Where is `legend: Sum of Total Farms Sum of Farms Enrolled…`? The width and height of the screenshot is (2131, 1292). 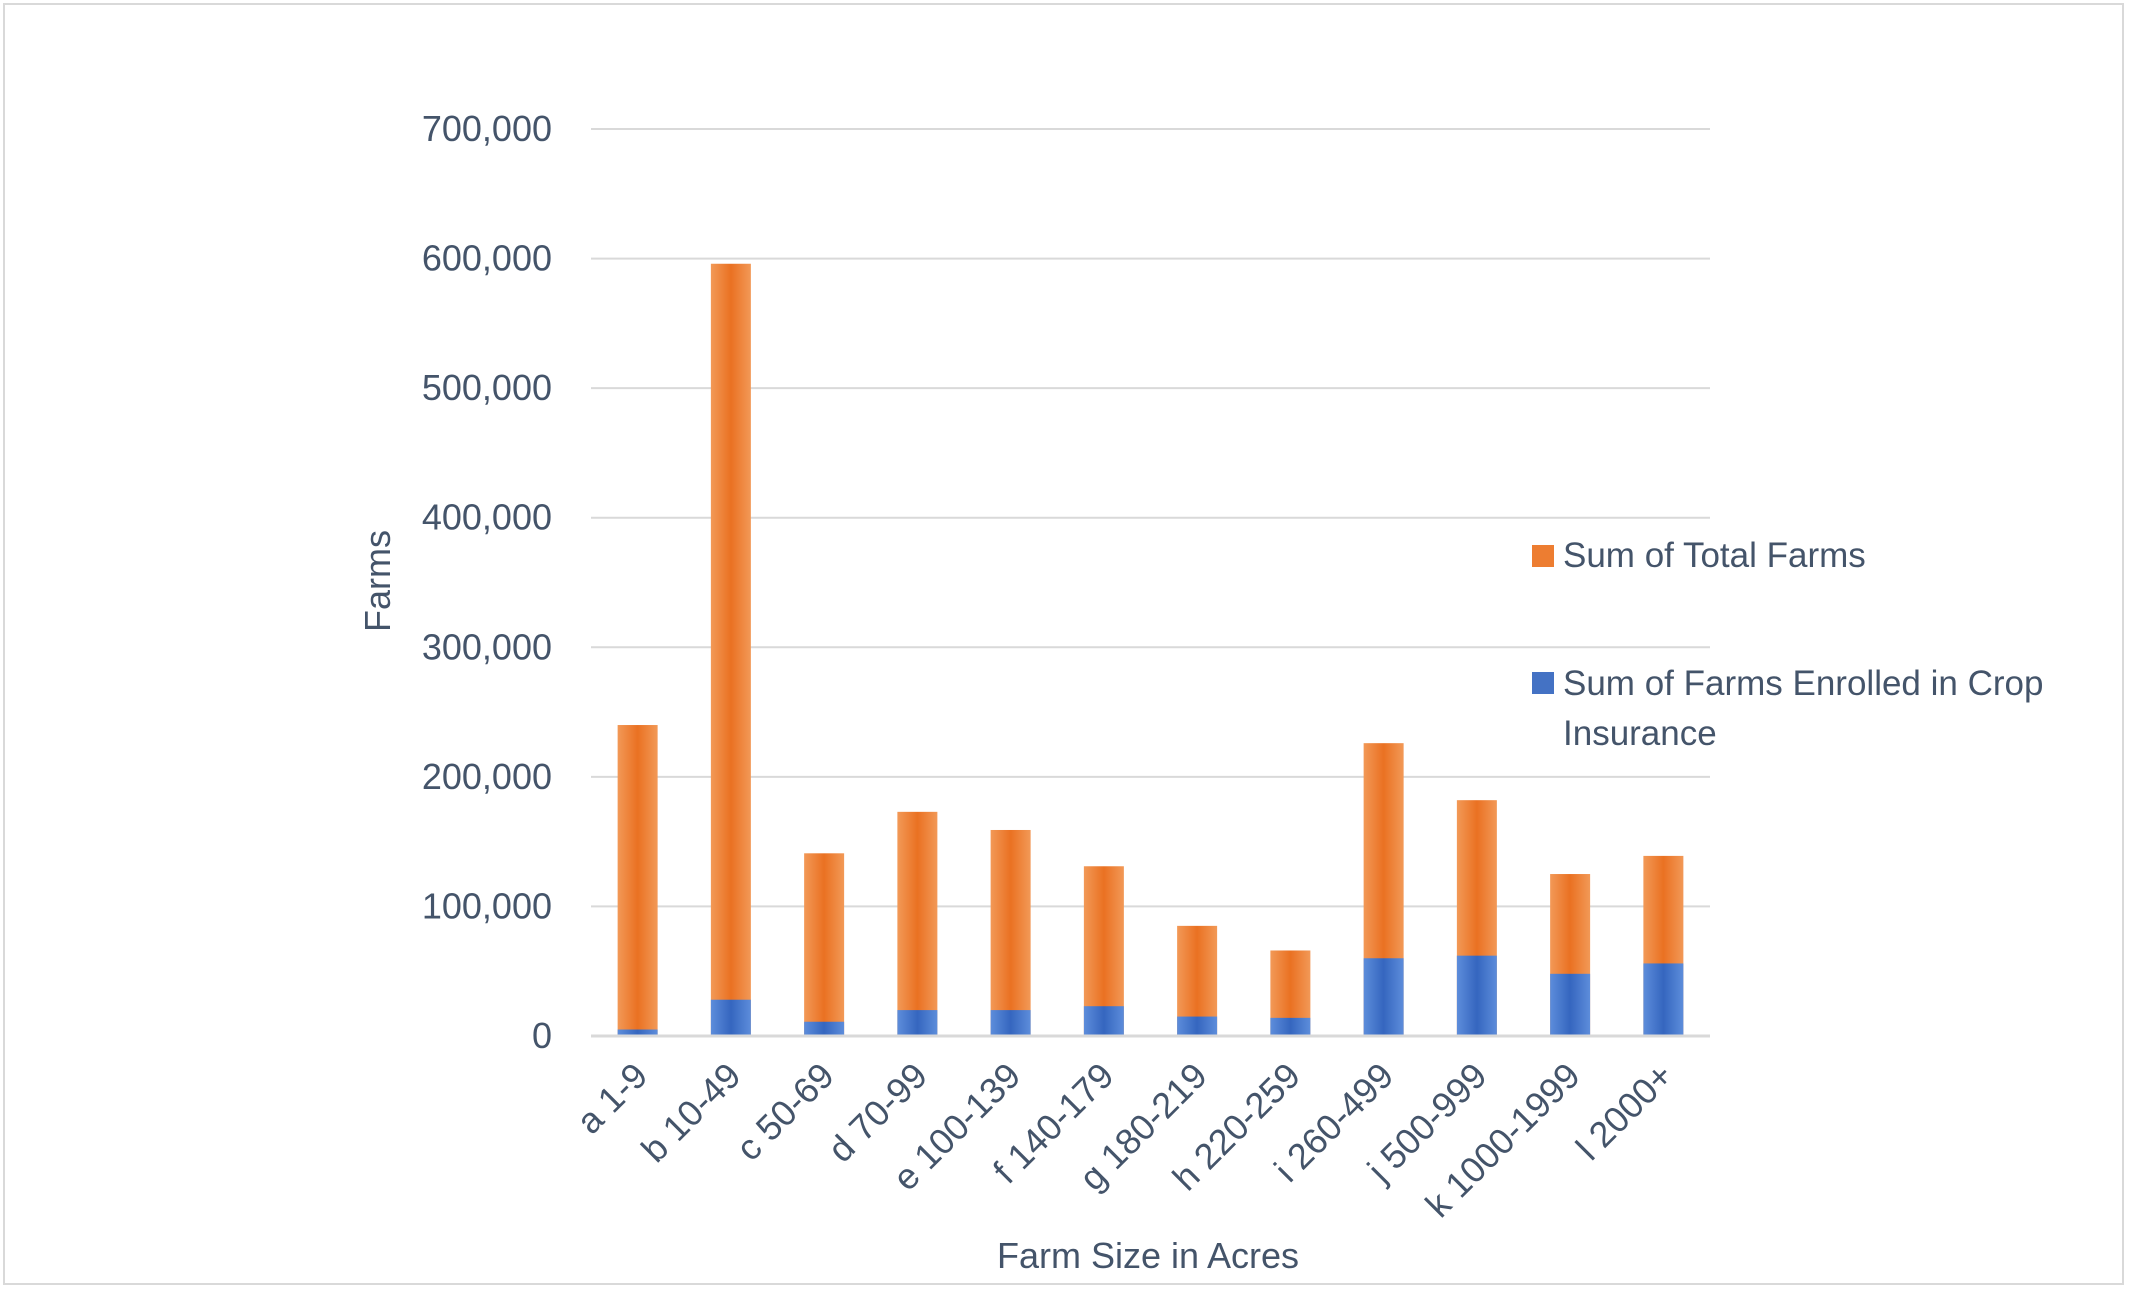
legend: Sum of Total Farms Sum of Farms Enrolled… is located at coordinates (1787, 644).